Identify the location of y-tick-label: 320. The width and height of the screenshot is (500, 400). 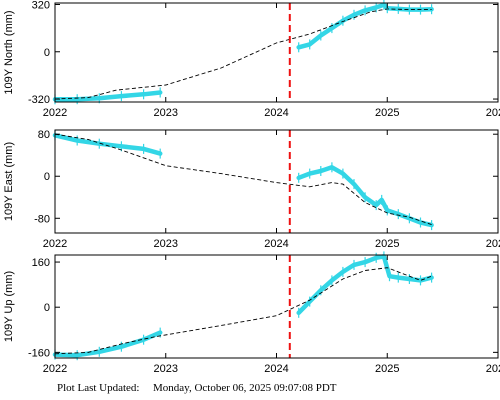
(41, 5).